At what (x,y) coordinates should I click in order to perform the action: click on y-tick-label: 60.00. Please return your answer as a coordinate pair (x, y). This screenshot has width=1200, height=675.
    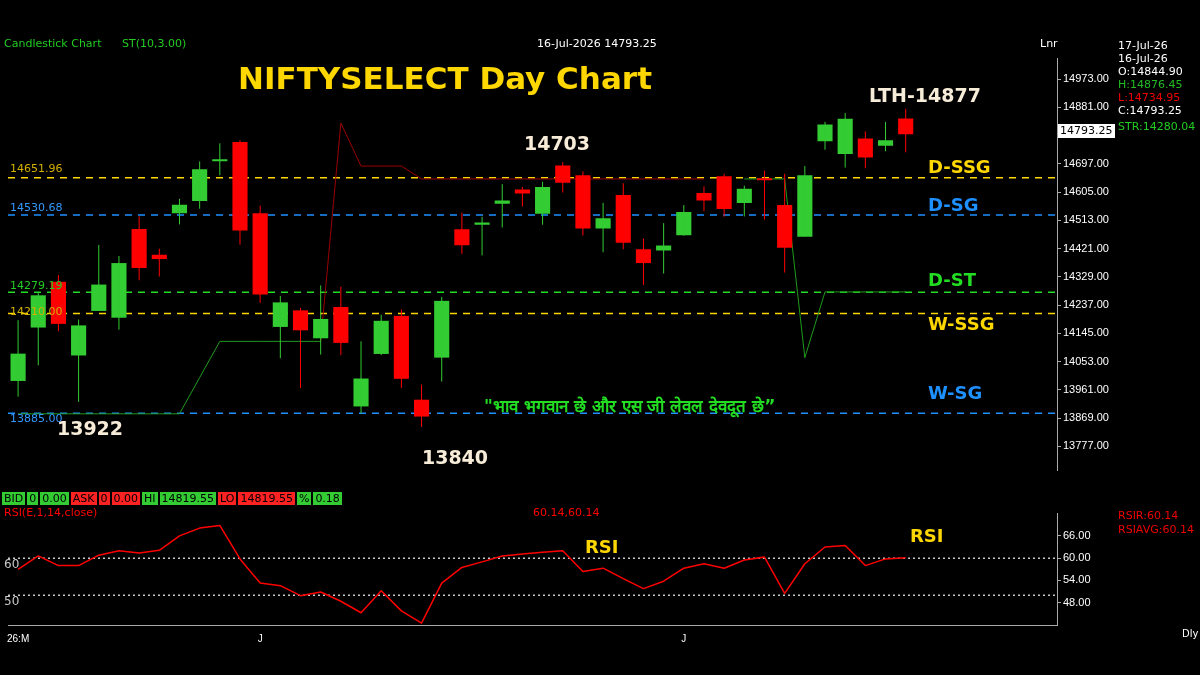
    Looking at the image, I should click on (1077, 557).